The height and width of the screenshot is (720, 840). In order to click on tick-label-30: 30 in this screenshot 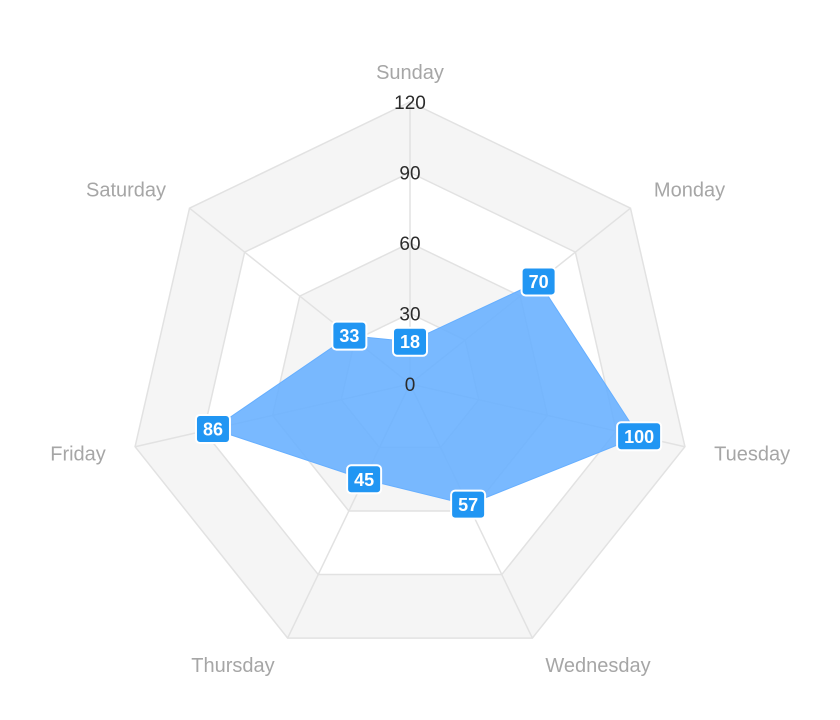, I will do `click(409, 315)`.